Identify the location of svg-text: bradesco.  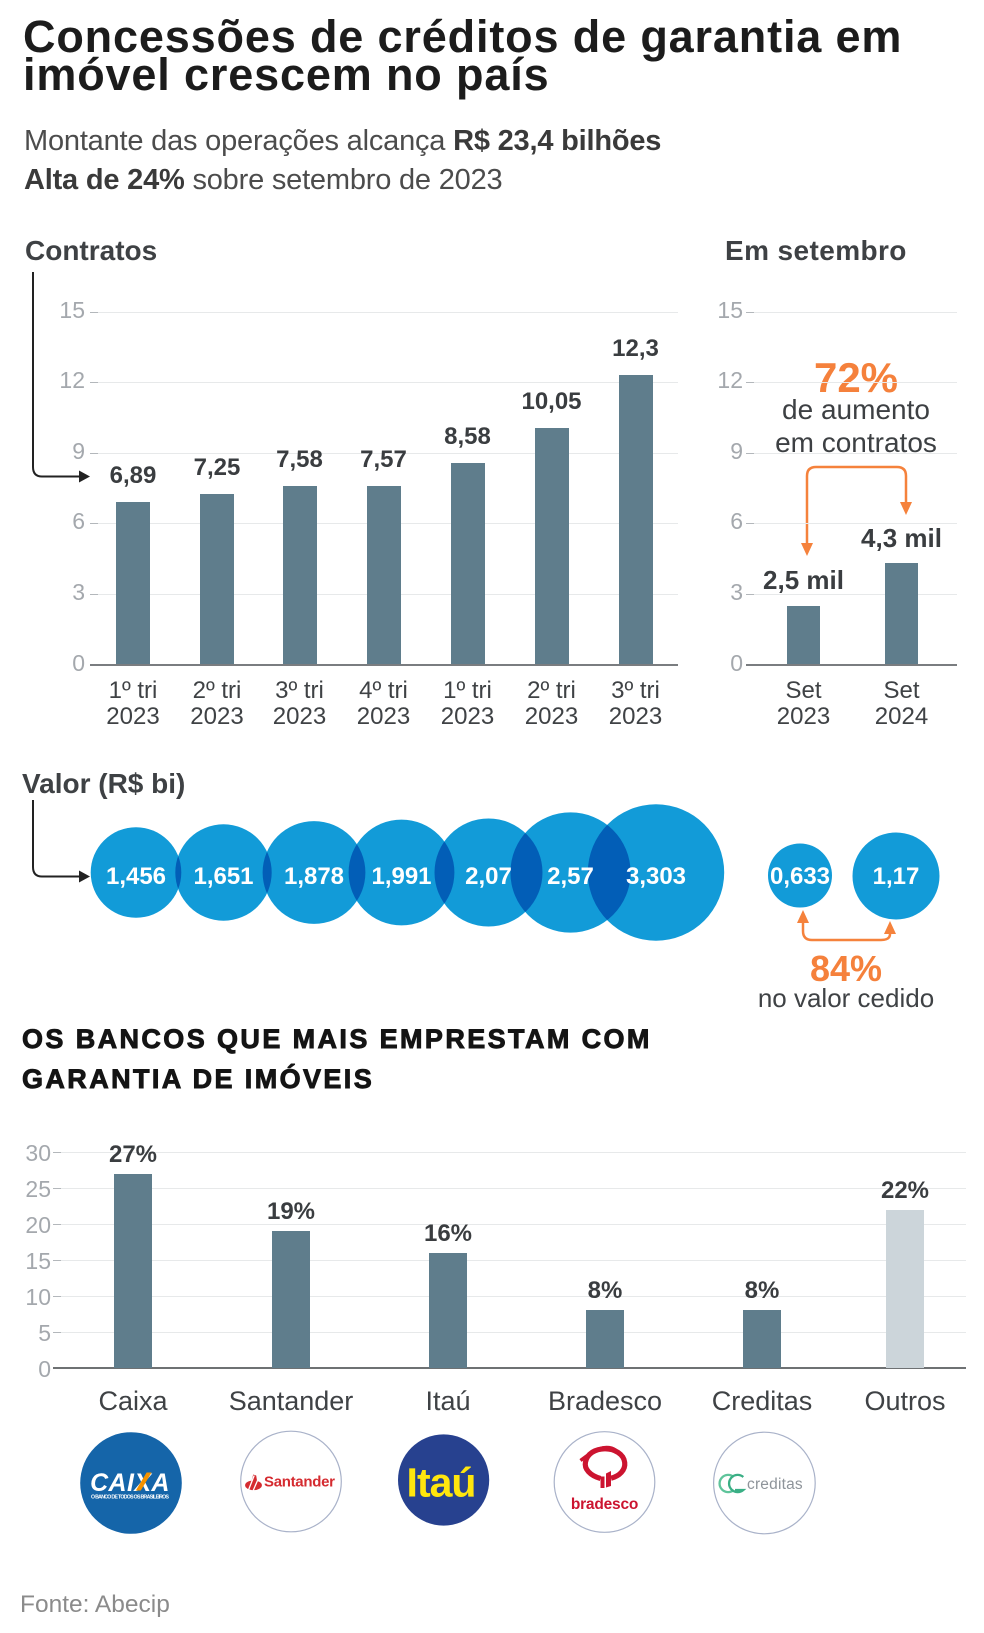
(604, 1504).